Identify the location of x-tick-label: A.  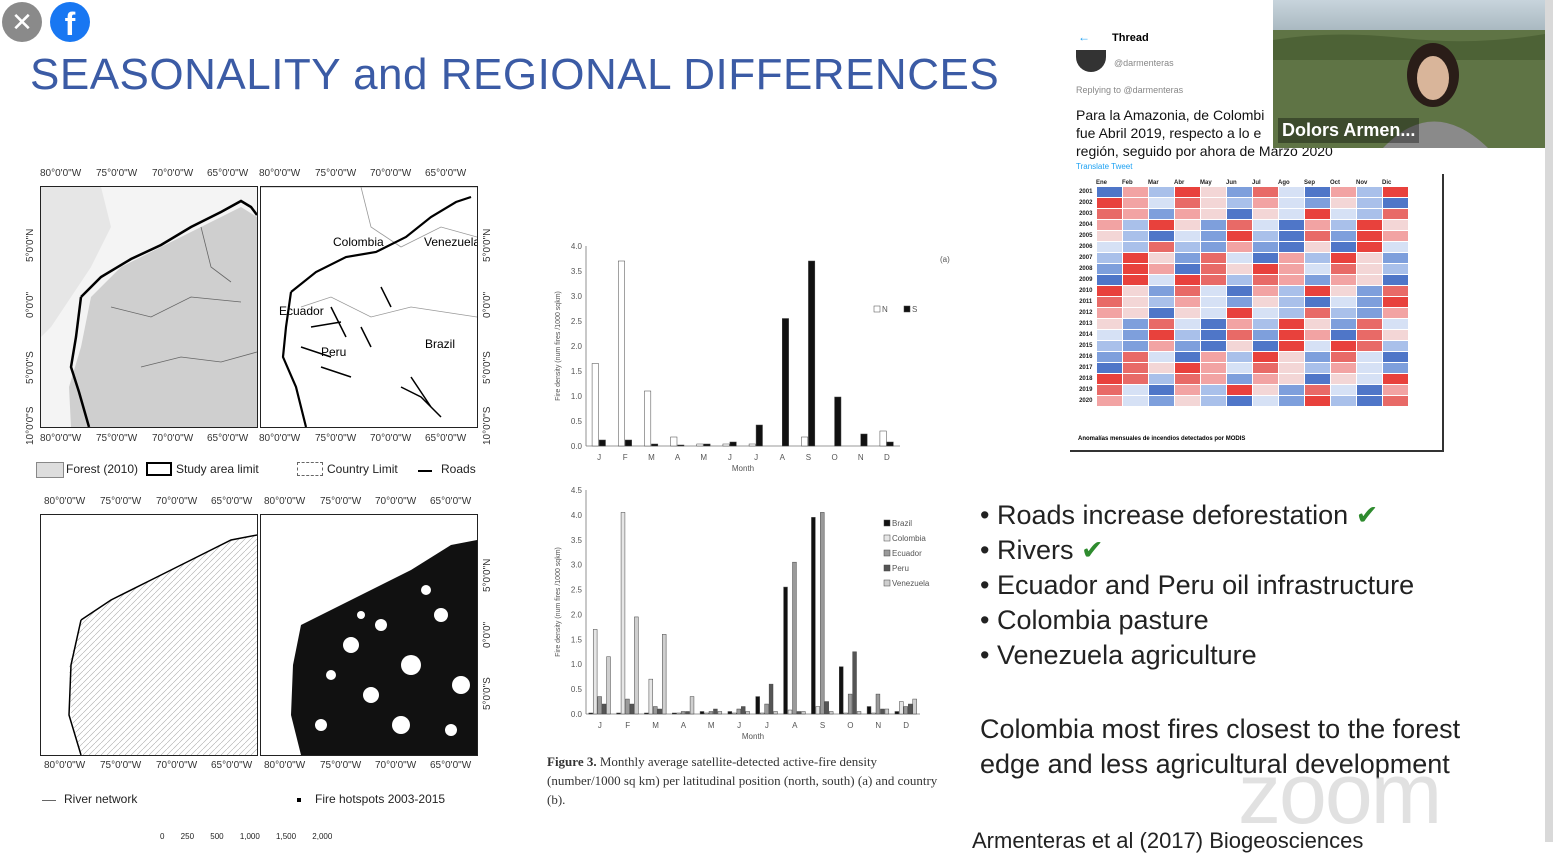
(795, 725).